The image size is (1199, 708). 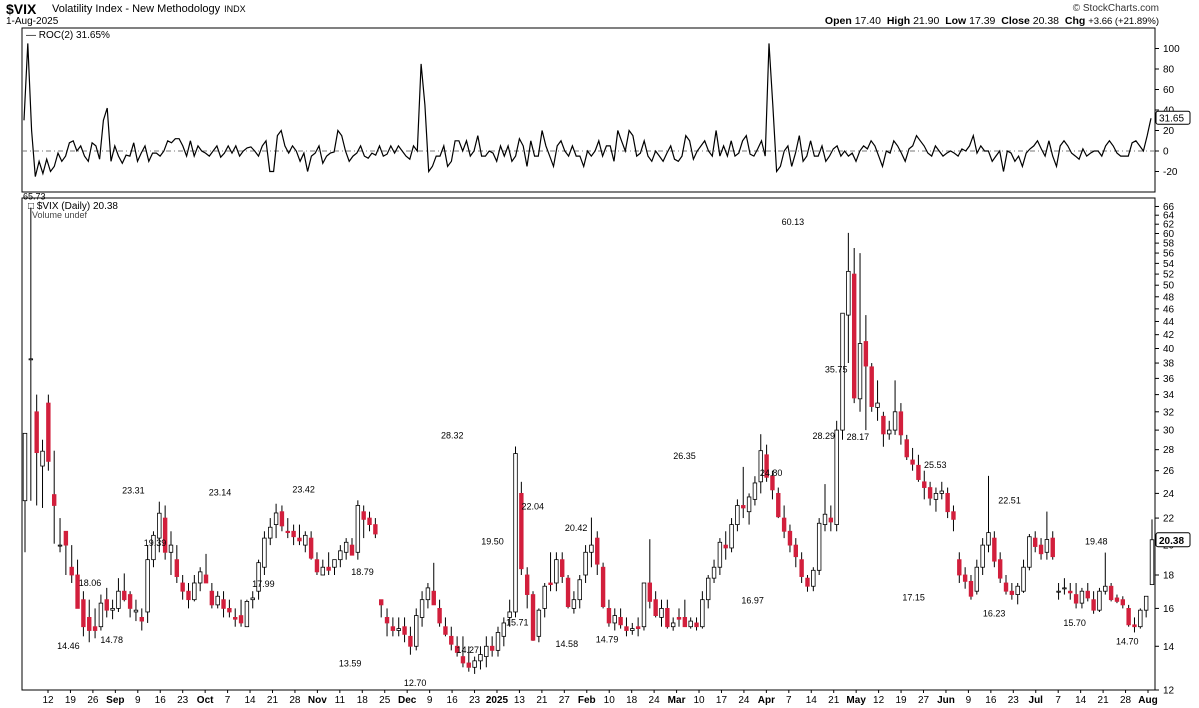 What do you see at coordinates (32, 21) in the screenshot?
I see `chart-date: 1-Aug-2025` at bounding box center [32, 21].